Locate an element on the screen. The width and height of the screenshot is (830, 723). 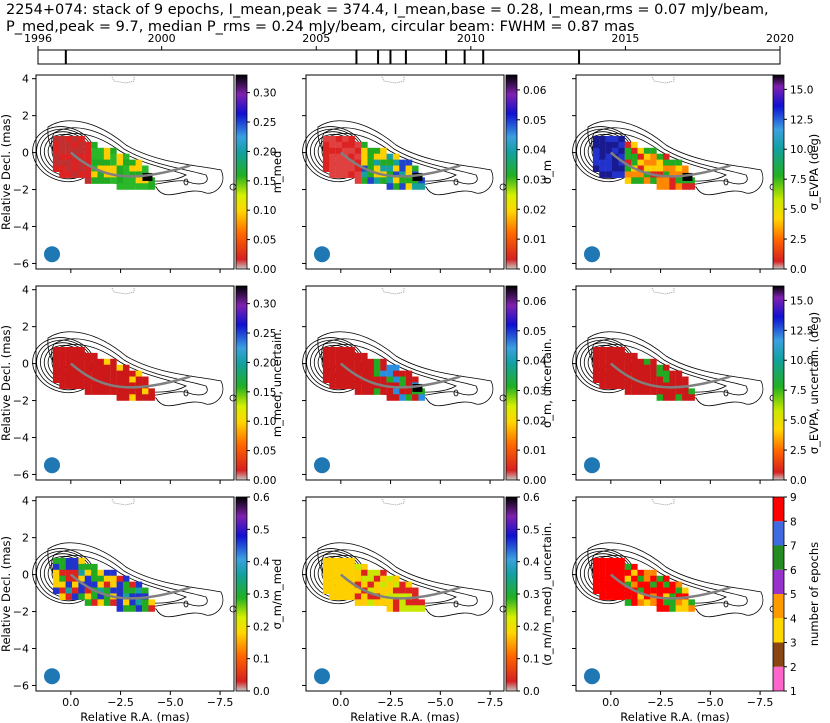
colorbar-tick-label: 0.1 is located at coordinates (531, 660).